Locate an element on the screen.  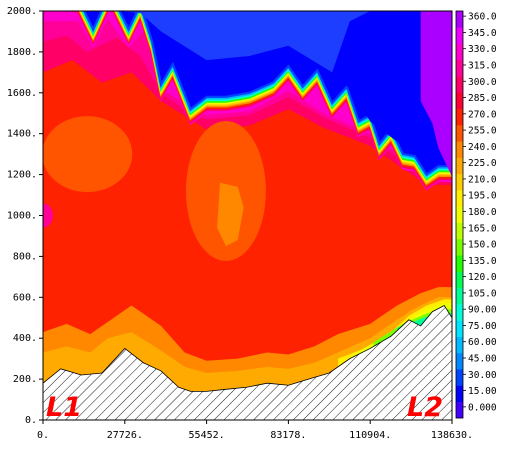
colorbar-label: 300.0 is located at coordinates (482, 82).